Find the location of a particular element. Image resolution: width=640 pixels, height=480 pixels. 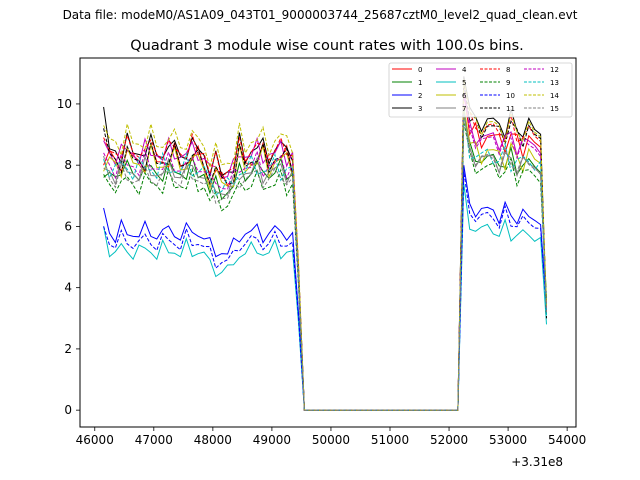

x-tick-label: 47000 is located at coordinates (154, 440).